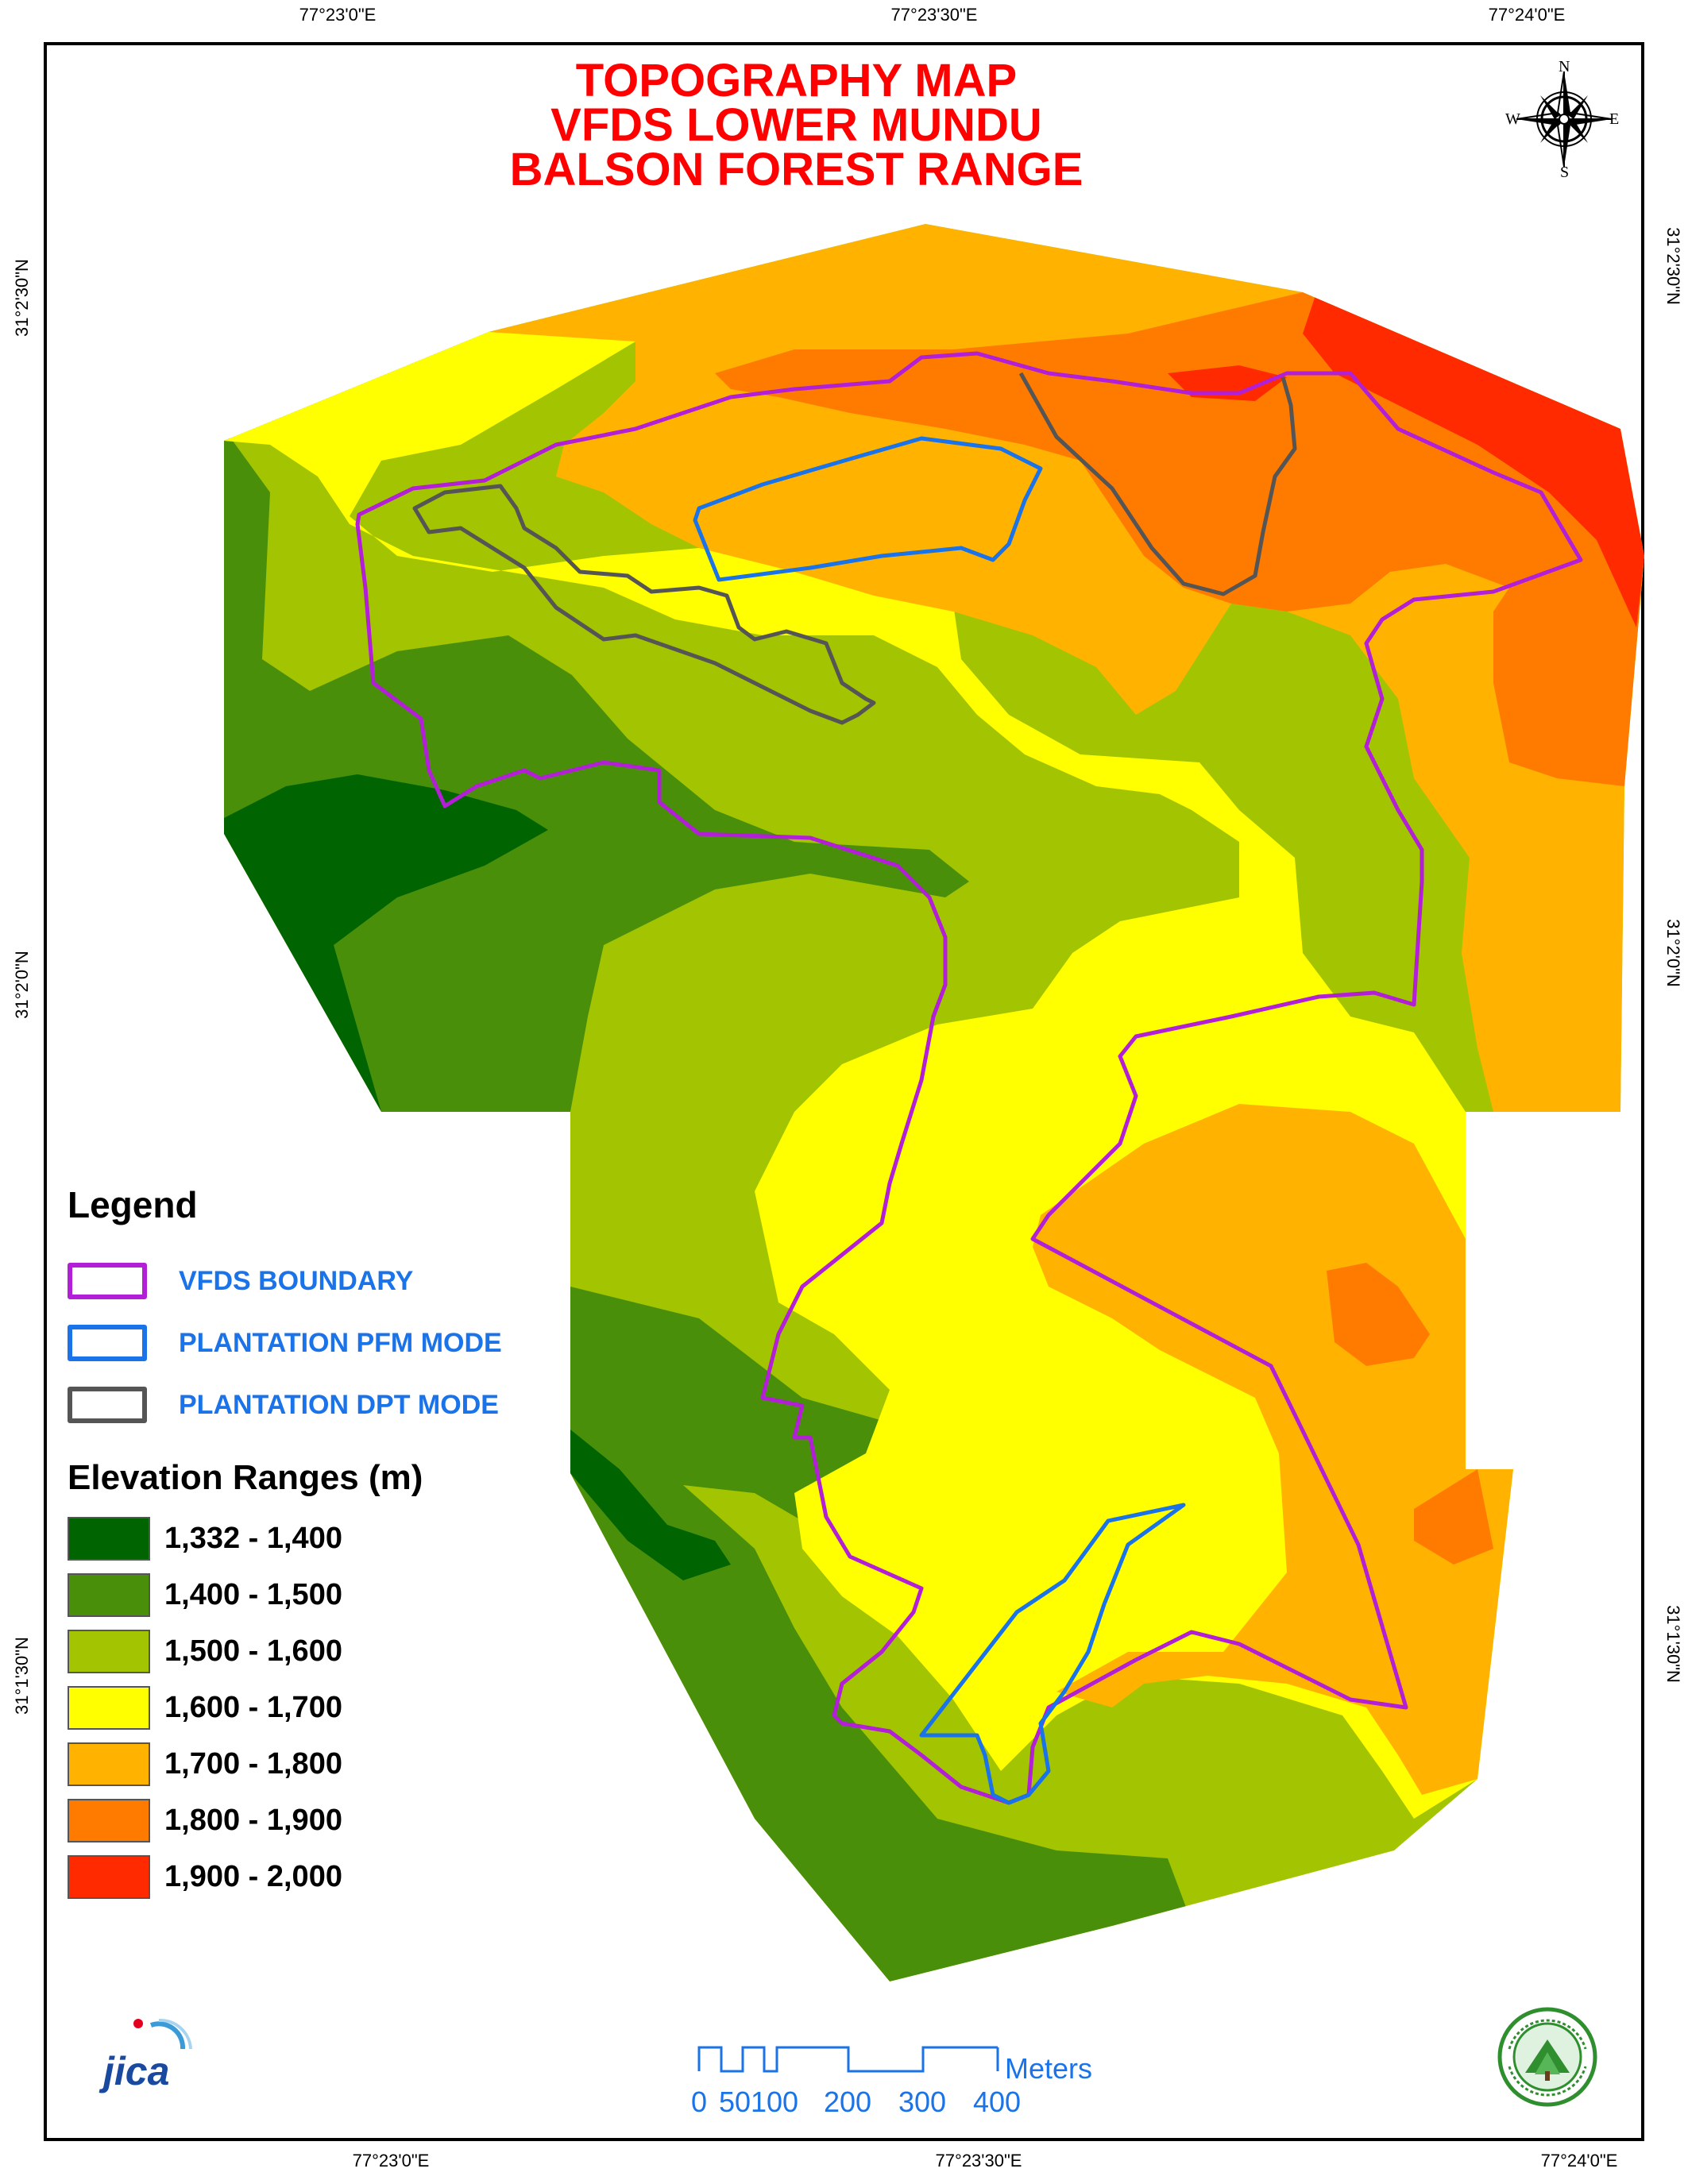  Describe the element at coordinates (644, 604) in the screenshot. I see `plantation-dpt-west` at that location.